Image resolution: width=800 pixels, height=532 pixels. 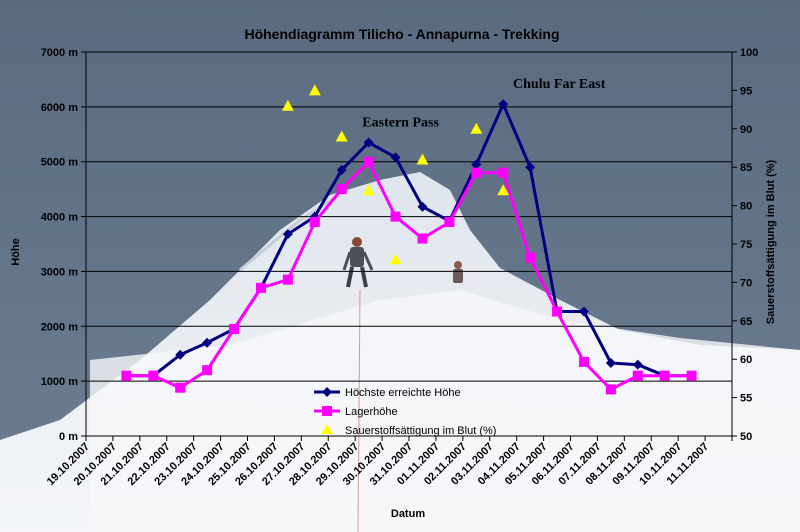 I want to click on y2-tick-label: 90, so click(x=746, y=130).